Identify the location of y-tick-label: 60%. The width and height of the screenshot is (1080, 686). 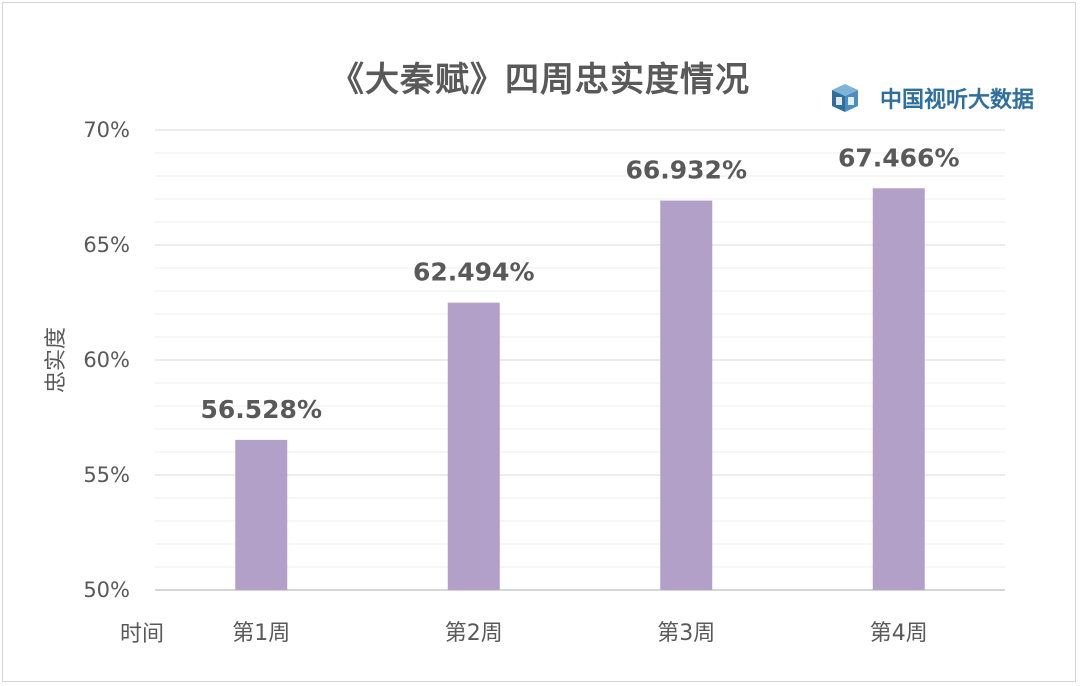
(106, 360).